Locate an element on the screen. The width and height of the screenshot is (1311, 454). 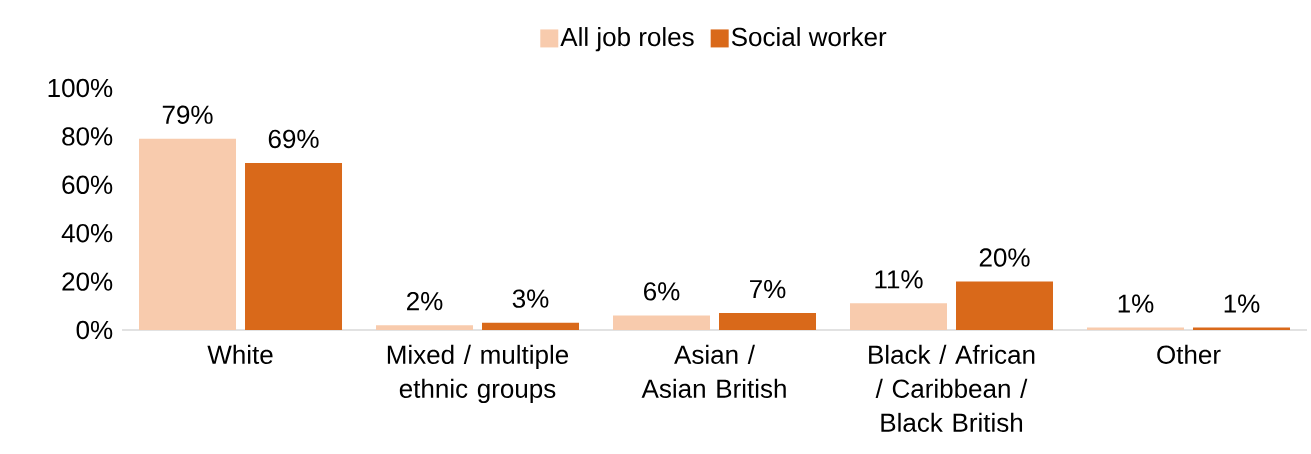
y-tick-label: 60% is located at coordinates (87, 184).